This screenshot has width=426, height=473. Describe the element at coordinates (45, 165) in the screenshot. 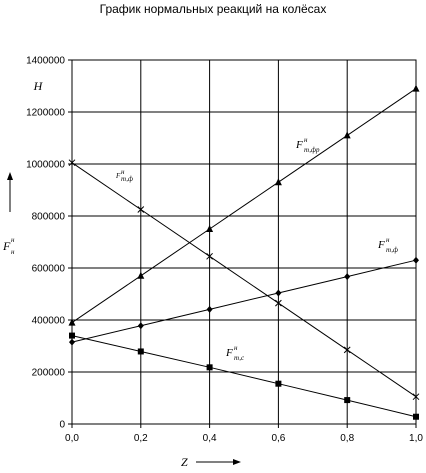

I see `y-tick-label-5: 1000000` at that location.